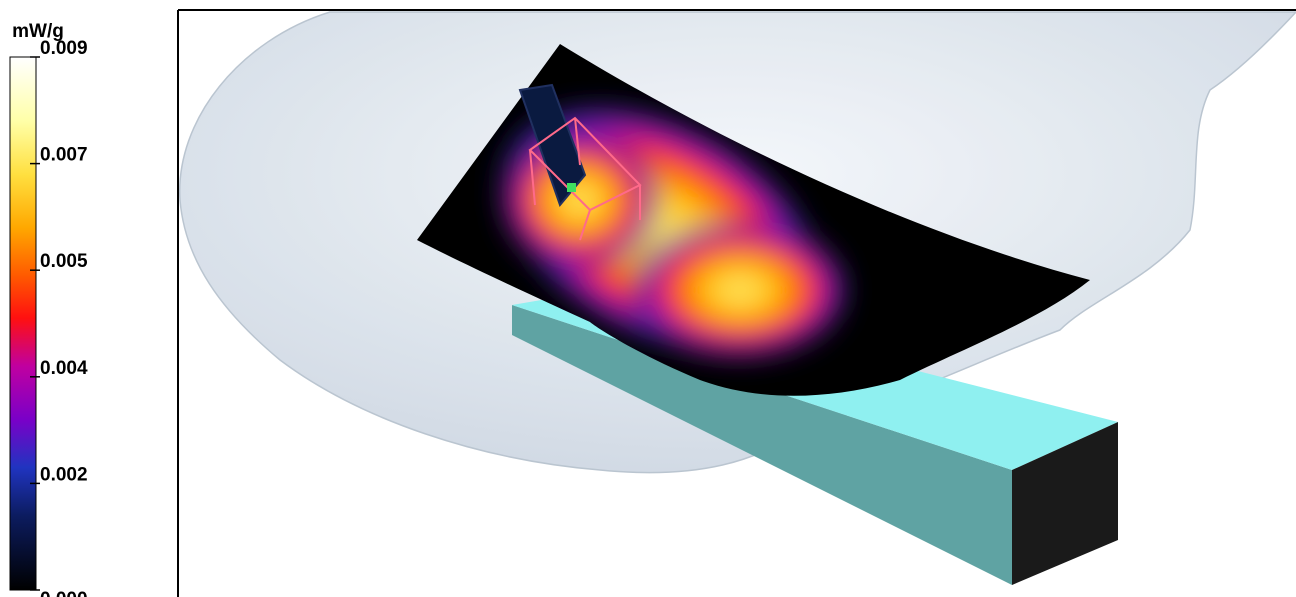  I want to click on colorbar-scale, so click(23, 323).